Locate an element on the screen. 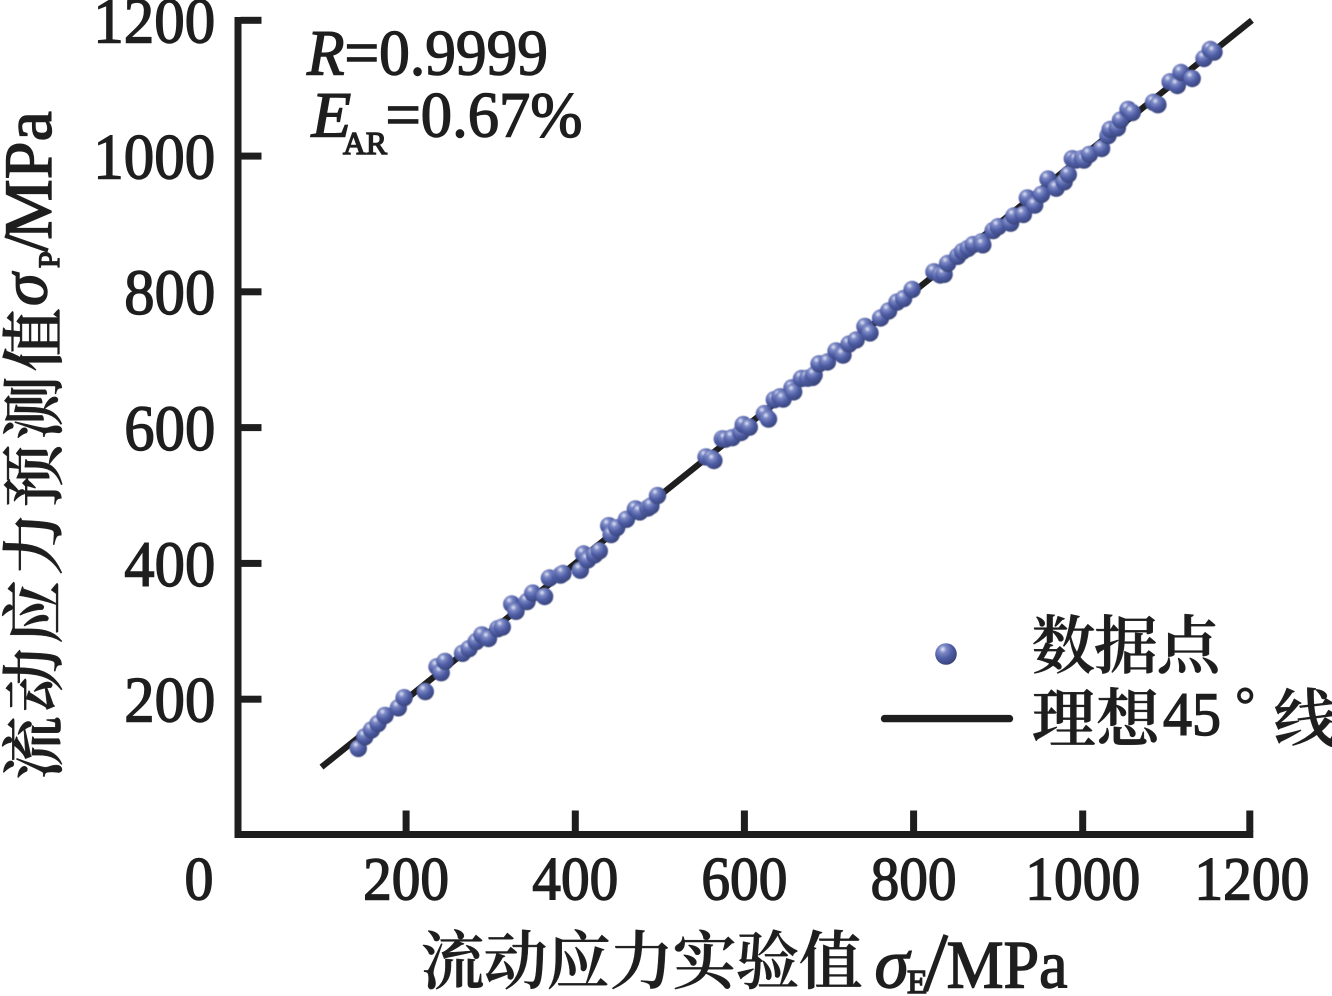 This screenshot has height=996, width=1332. svg-text: =0.67% is located at coordinates (484, 115).